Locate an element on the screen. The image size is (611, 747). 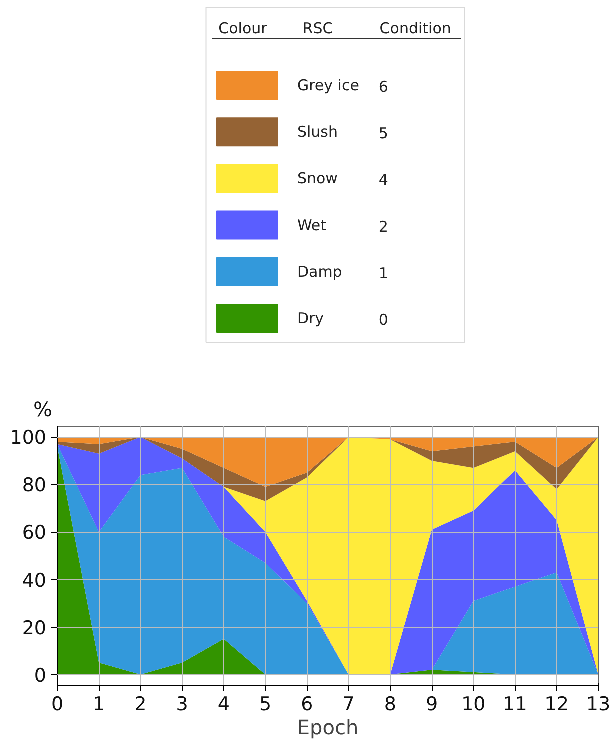
y-tick-label: 40 is located at coordinates (34, 581).